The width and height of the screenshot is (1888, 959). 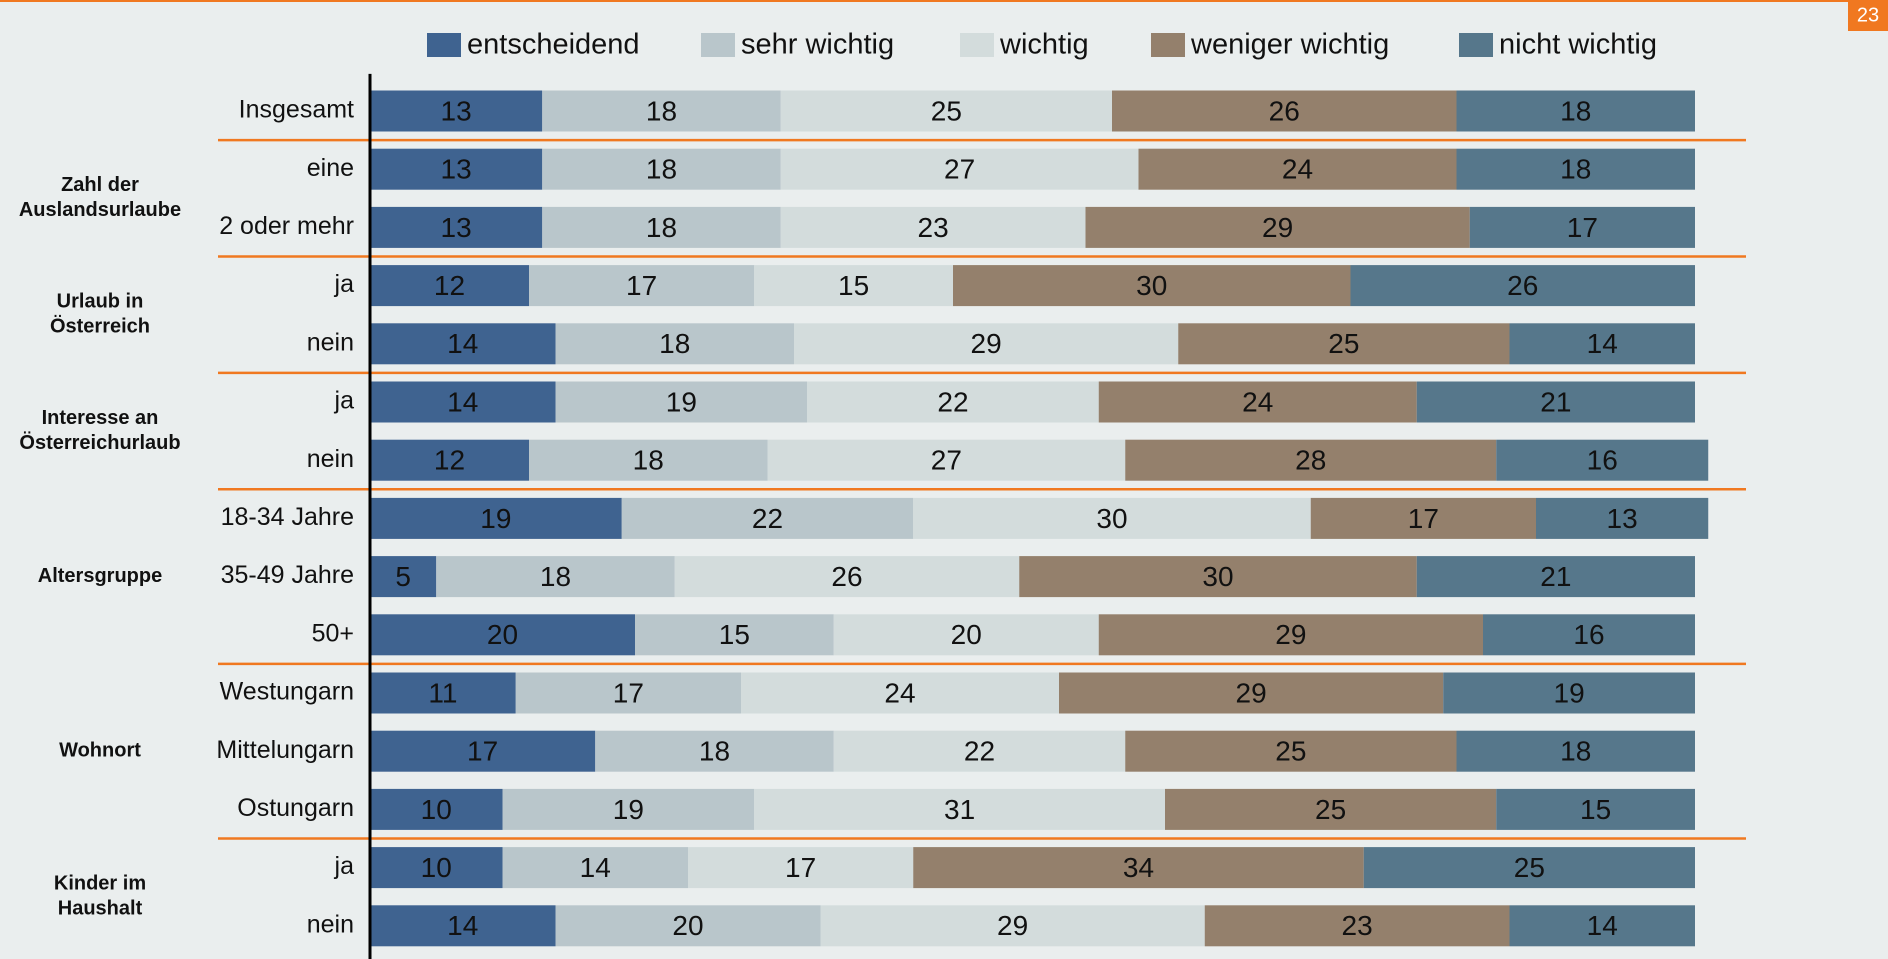 I want to click on top-rule, so click(x=944, y=1).